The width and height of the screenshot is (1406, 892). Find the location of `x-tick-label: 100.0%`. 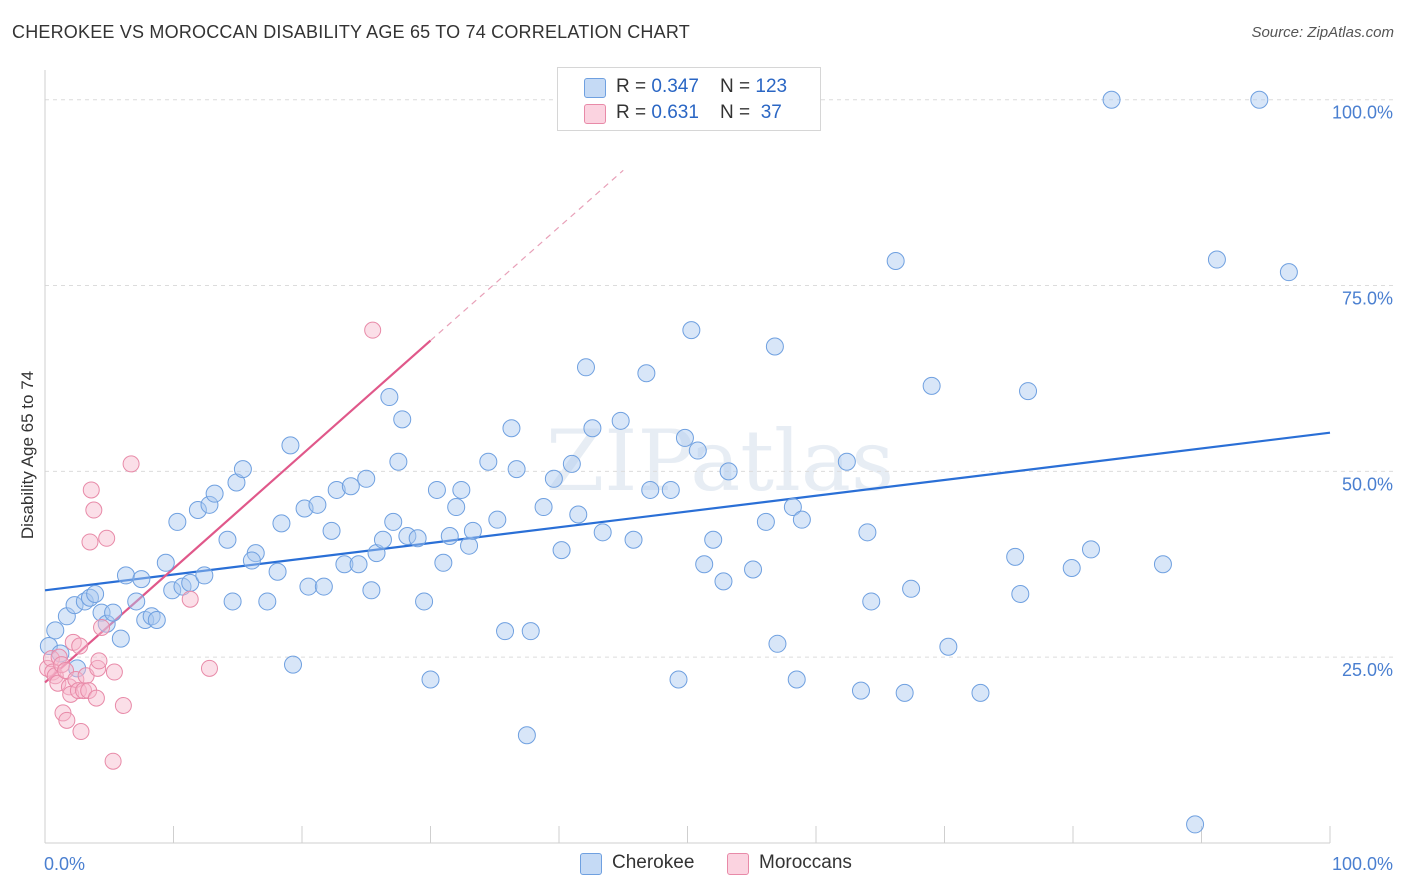

x-tick-label: 100.0% is located at coordinates (1362, 864).